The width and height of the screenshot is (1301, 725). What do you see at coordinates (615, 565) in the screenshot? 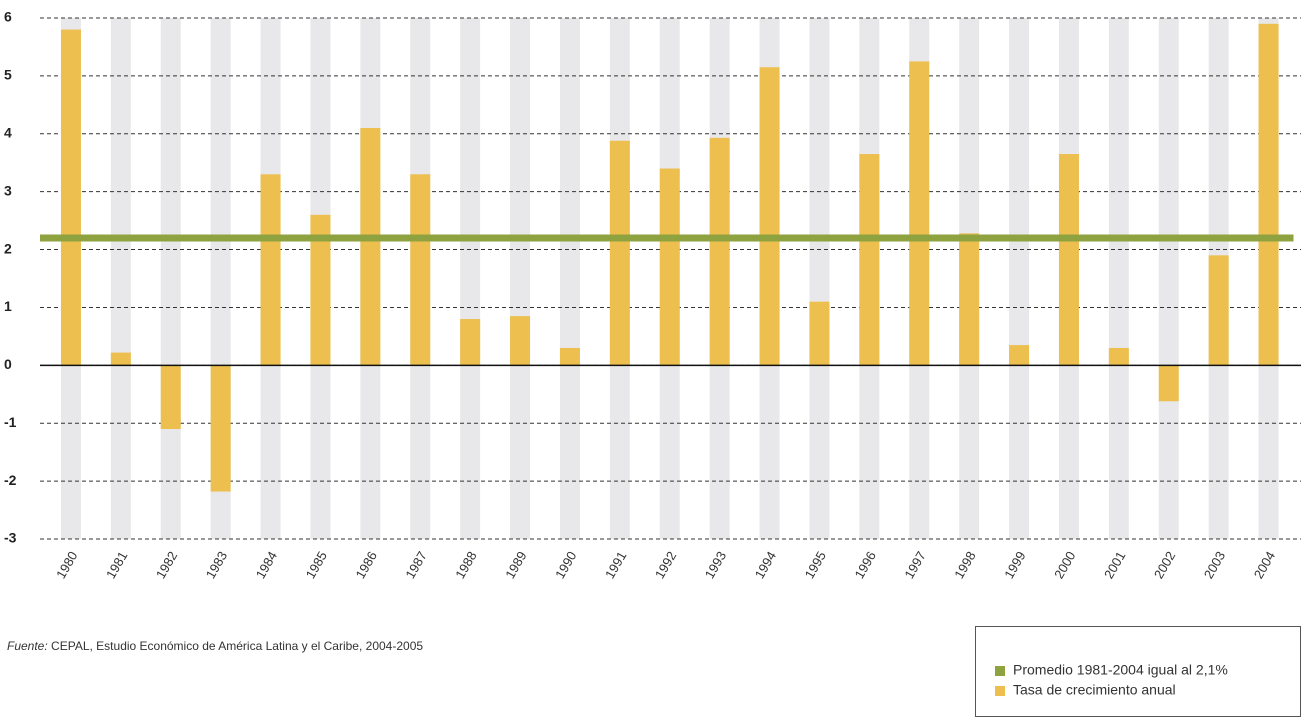
I see `x-tick-label: 1991` at bounding box center [615, 565].